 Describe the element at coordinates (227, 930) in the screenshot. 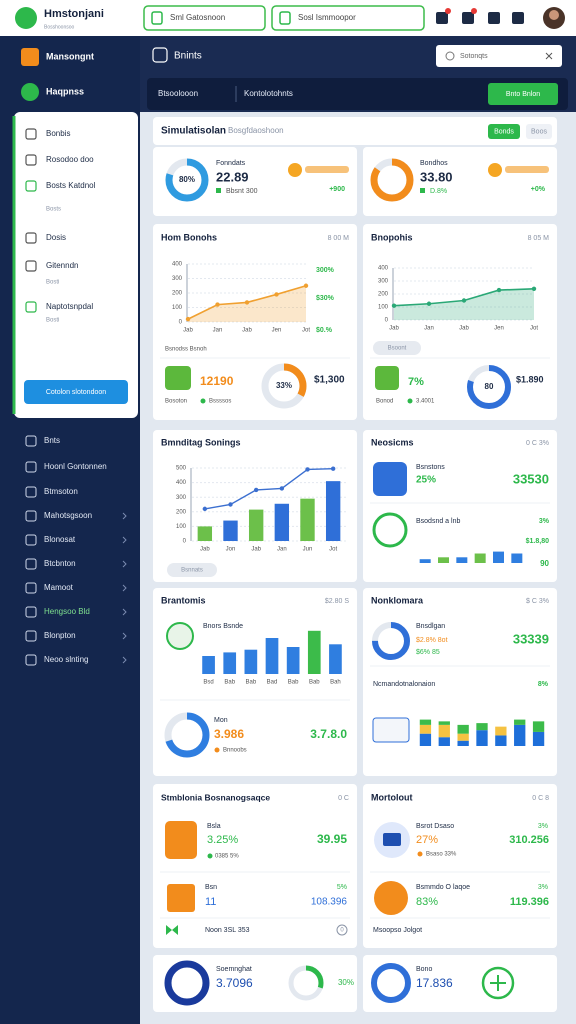

I see `card-footer: Noon 3SL 353` at that location.